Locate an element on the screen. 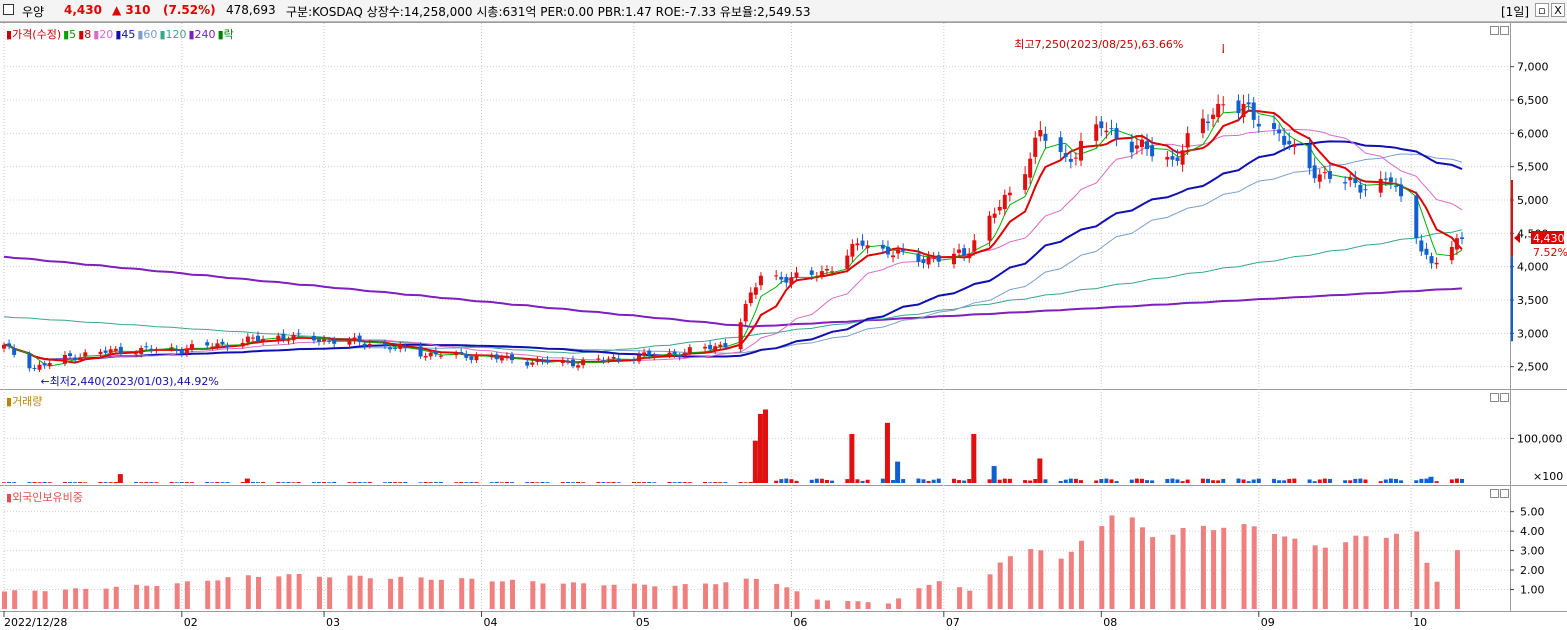 The width and height of the screenshot is (1567, 630). price-change-percent: (7.52%) is located at coordinates (189, 10).